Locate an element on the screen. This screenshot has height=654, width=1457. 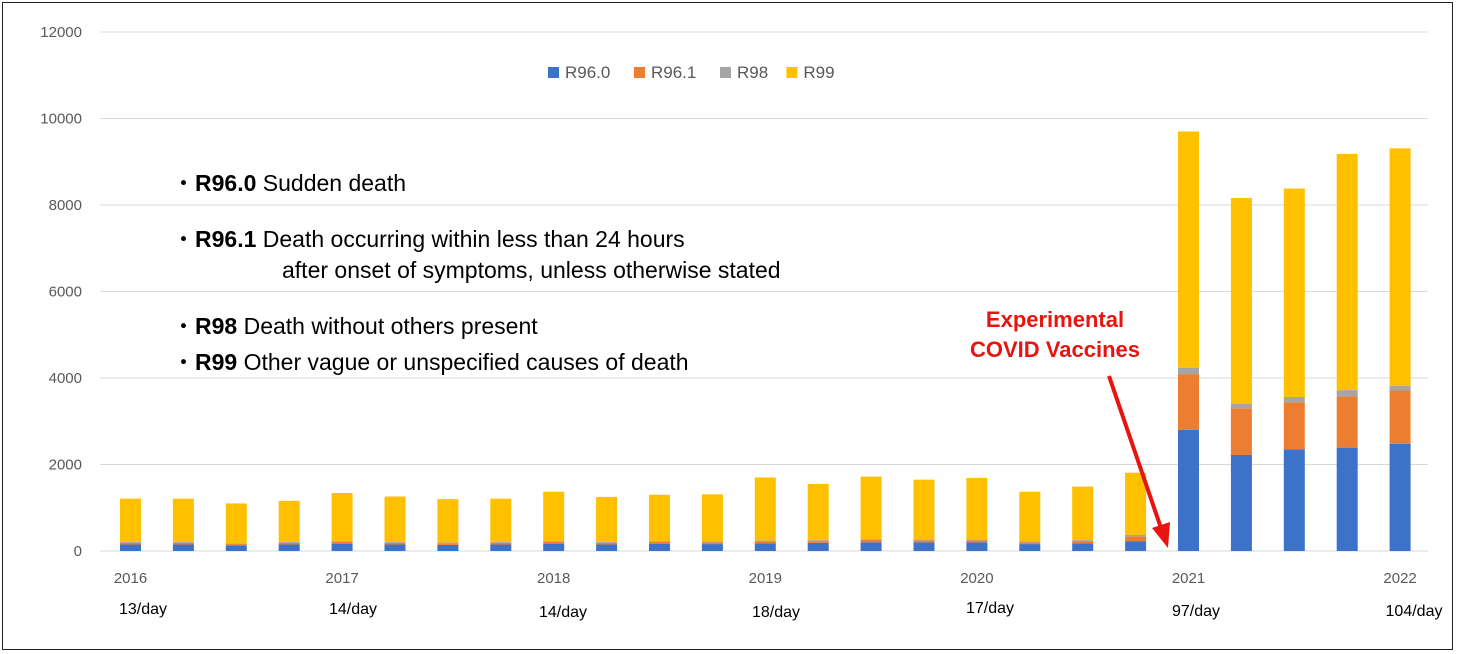
per-day-label: 17/day is located at coordinates (990, 608).